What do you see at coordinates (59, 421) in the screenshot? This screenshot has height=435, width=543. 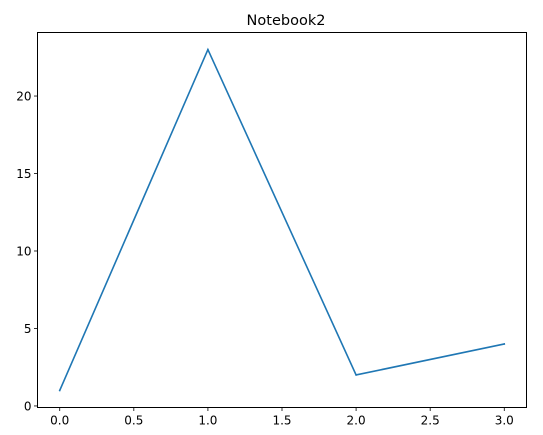 I see `x-tick-label: 0.0` at bounding box center [59, 421].